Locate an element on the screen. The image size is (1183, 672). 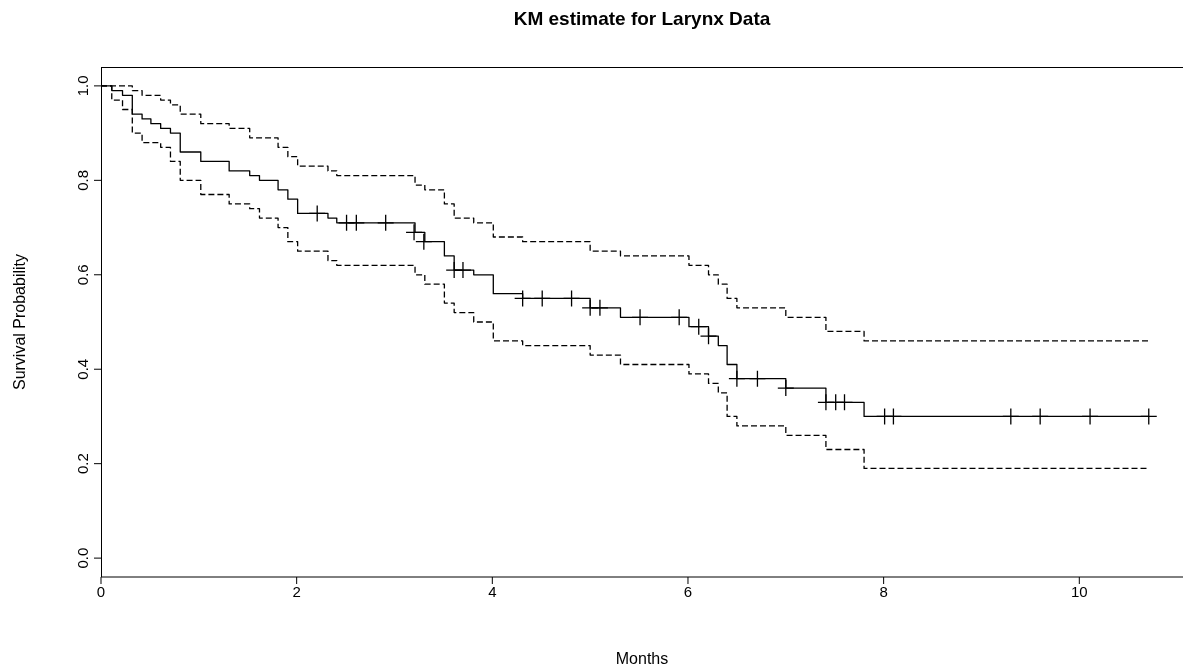
x-tick-label: 10 is located at coordinates (1079, 591).